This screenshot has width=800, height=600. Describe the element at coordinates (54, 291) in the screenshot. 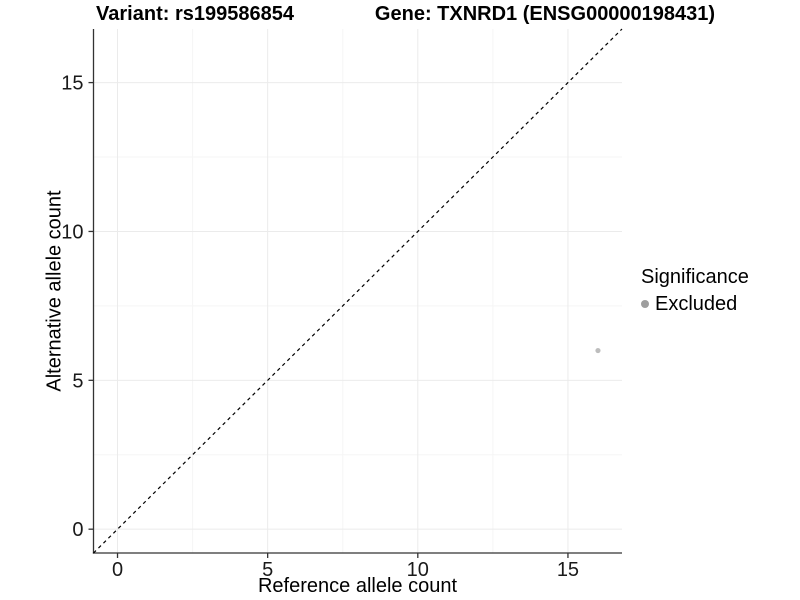

I see `y-axis-label: Alternative allele count` at that location.